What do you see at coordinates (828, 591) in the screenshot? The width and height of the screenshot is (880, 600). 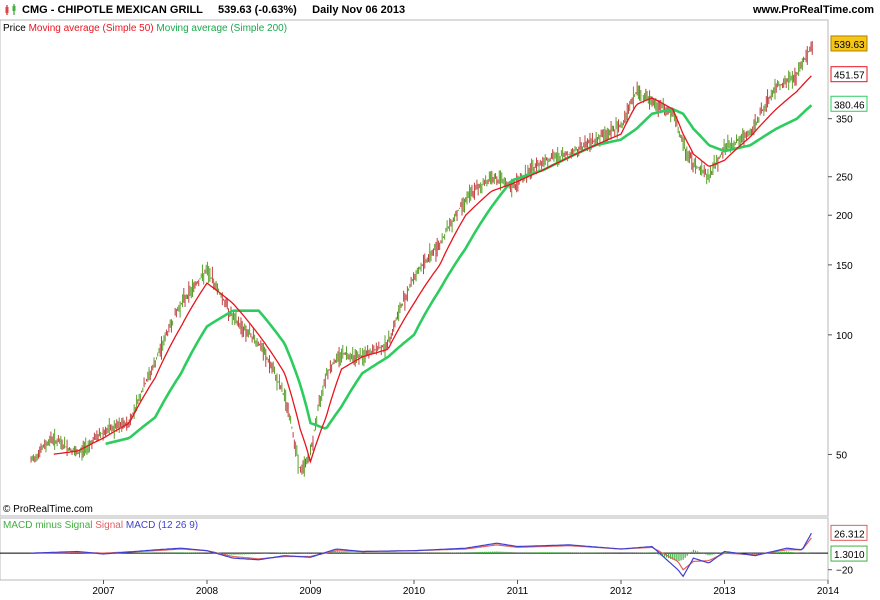 I see `x-tick-label: 2014` at bounding box center [828, 591].